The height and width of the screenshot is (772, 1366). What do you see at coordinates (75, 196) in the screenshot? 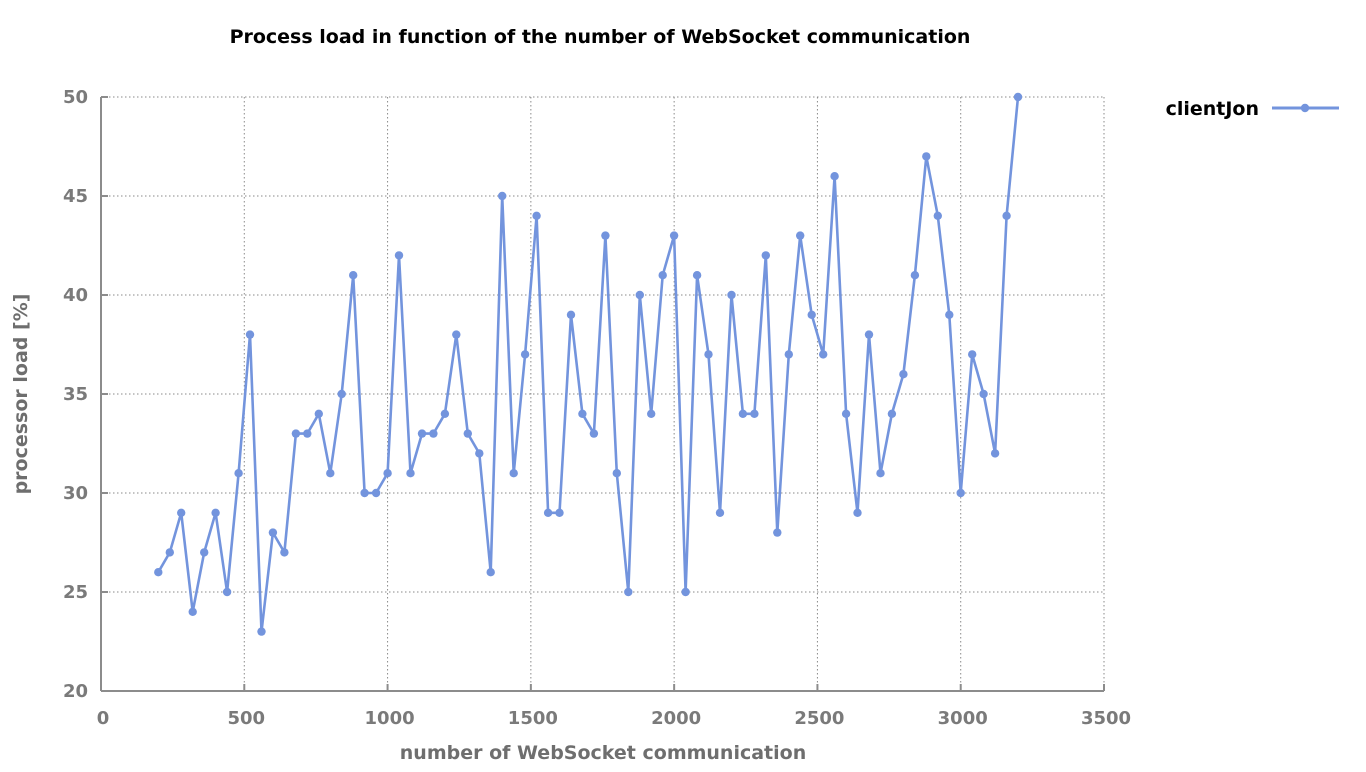
I see `y-tick-label: 45` at bounding box center [75, 196].